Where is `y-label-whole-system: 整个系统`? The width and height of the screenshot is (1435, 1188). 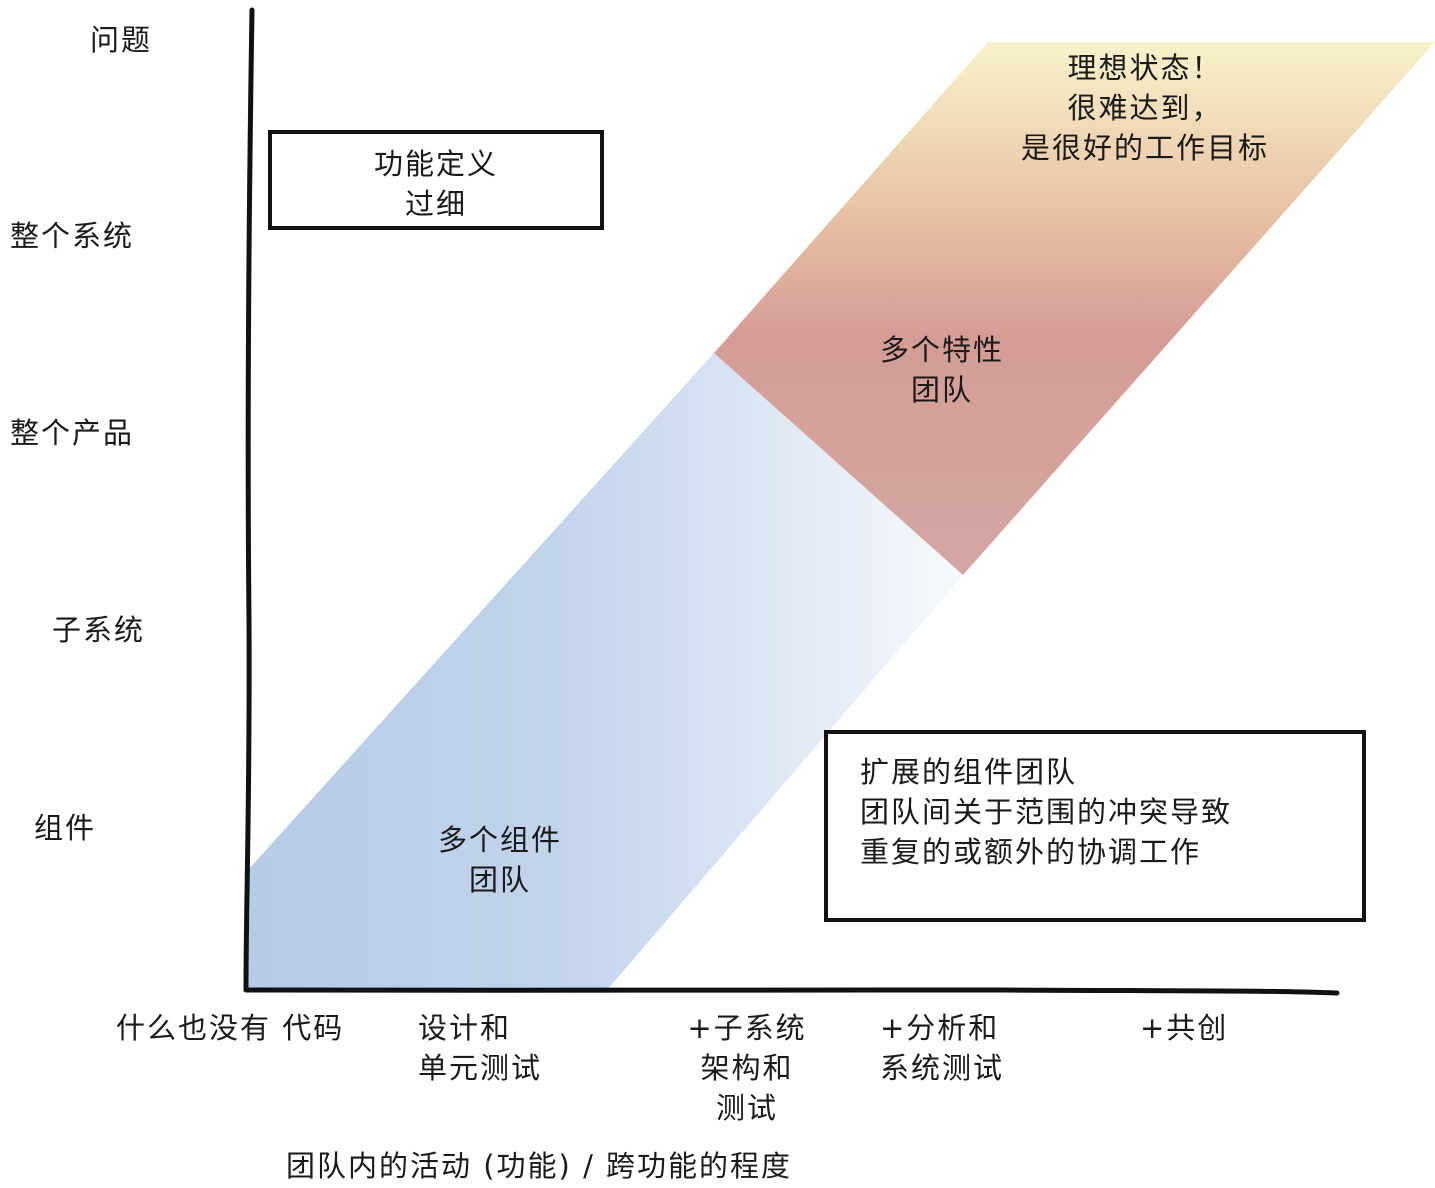 y-label-whole-system: 整个系统 is located at coordinates (72, 236).